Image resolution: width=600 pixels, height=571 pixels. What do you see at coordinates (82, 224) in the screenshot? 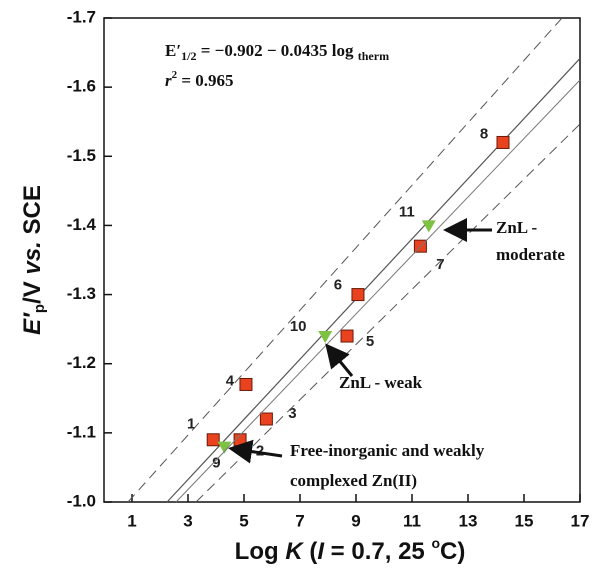
I see `y-tick-label: -1.4` at bounding box center [82, 224].